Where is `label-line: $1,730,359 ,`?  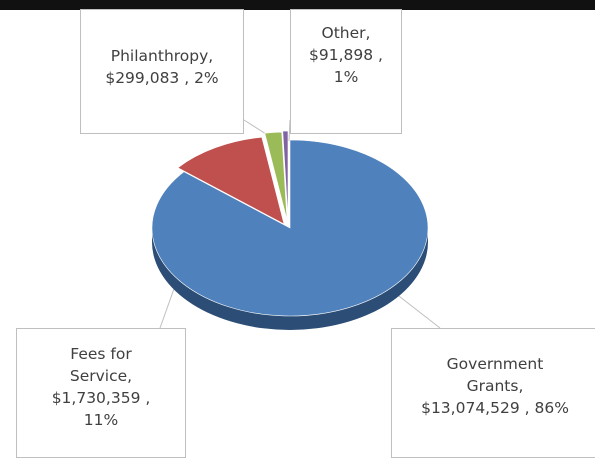 label-line: $1,730,359 , is located at coordinates (101, 398).